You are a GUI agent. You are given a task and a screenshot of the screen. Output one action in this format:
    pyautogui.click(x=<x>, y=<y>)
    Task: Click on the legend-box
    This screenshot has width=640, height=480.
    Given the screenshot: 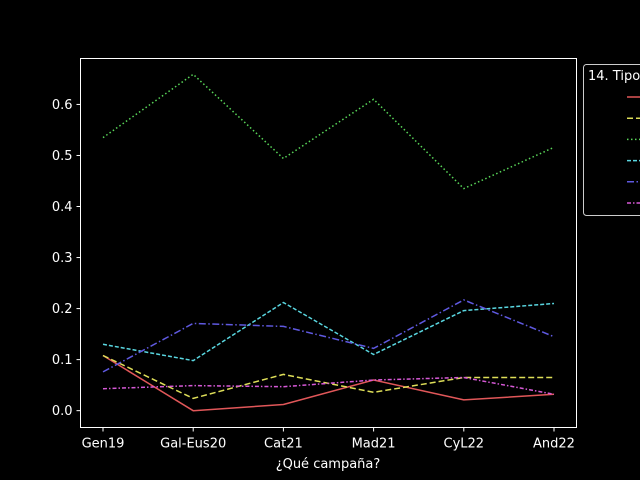 What is the action you would take?
    pyautogui.click(x=611, y=140)
    